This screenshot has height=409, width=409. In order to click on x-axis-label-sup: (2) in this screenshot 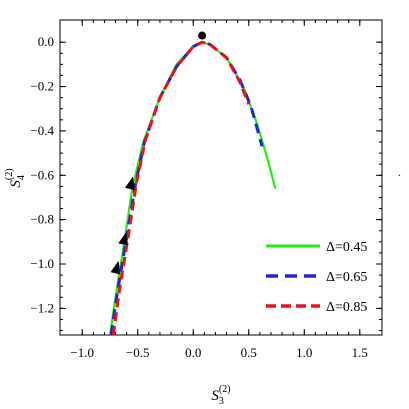, I will do `click(225, 389)`.